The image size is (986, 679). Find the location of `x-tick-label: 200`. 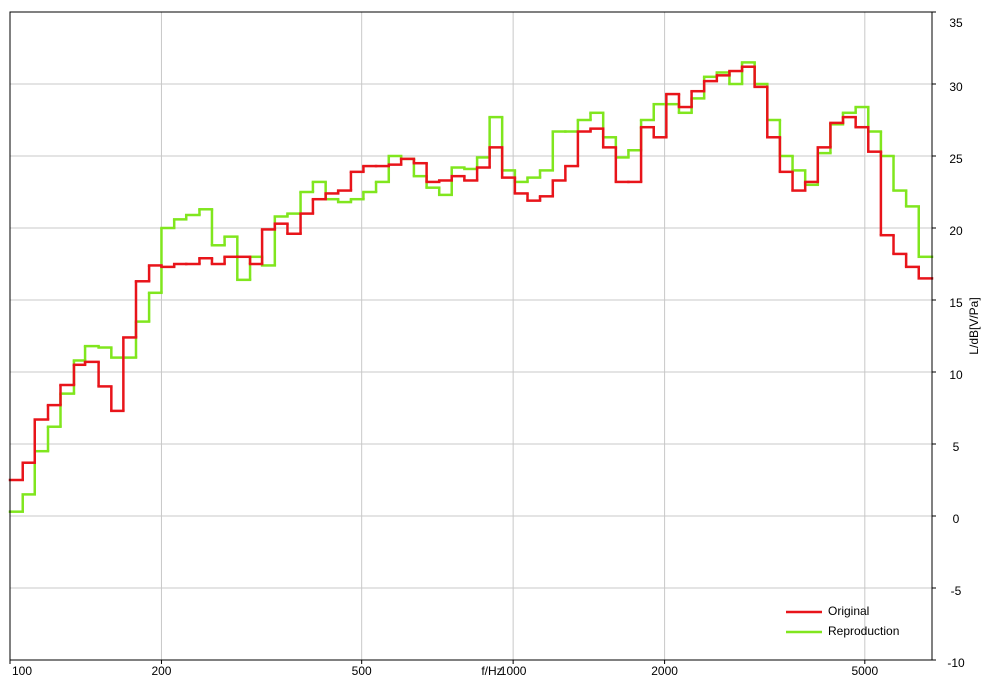

x-tick-label: 200 is located at coordinates (161, 671).